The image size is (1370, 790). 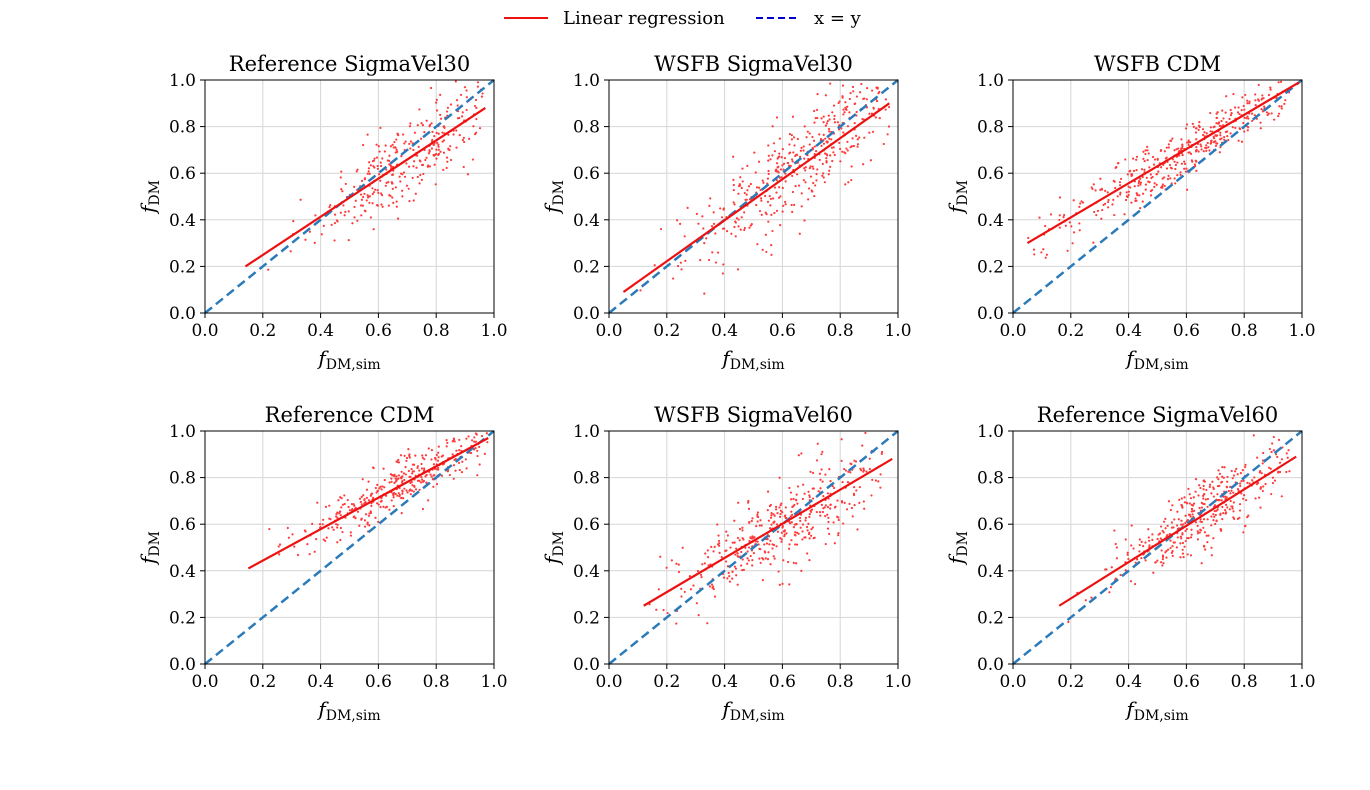 I want to click on y-tick-label: 0.2, so click(x=586, y=267).